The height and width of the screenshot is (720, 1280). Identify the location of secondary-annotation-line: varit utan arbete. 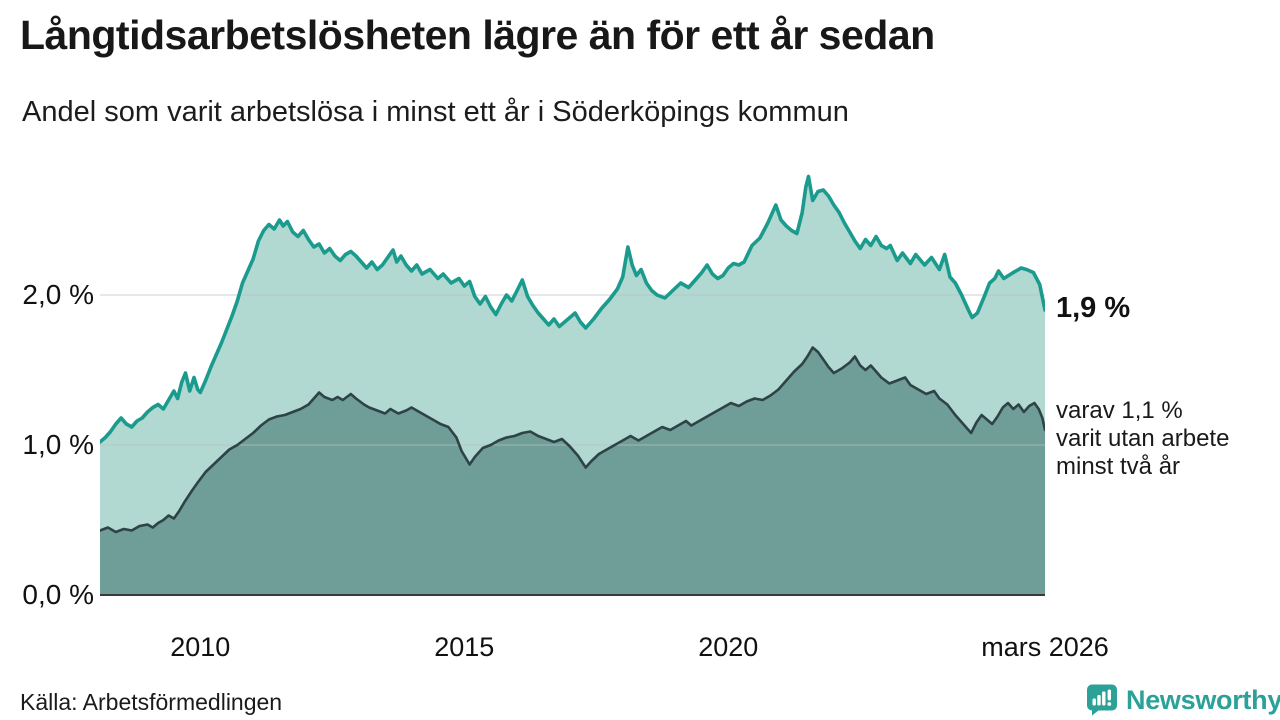
(1143, 438).